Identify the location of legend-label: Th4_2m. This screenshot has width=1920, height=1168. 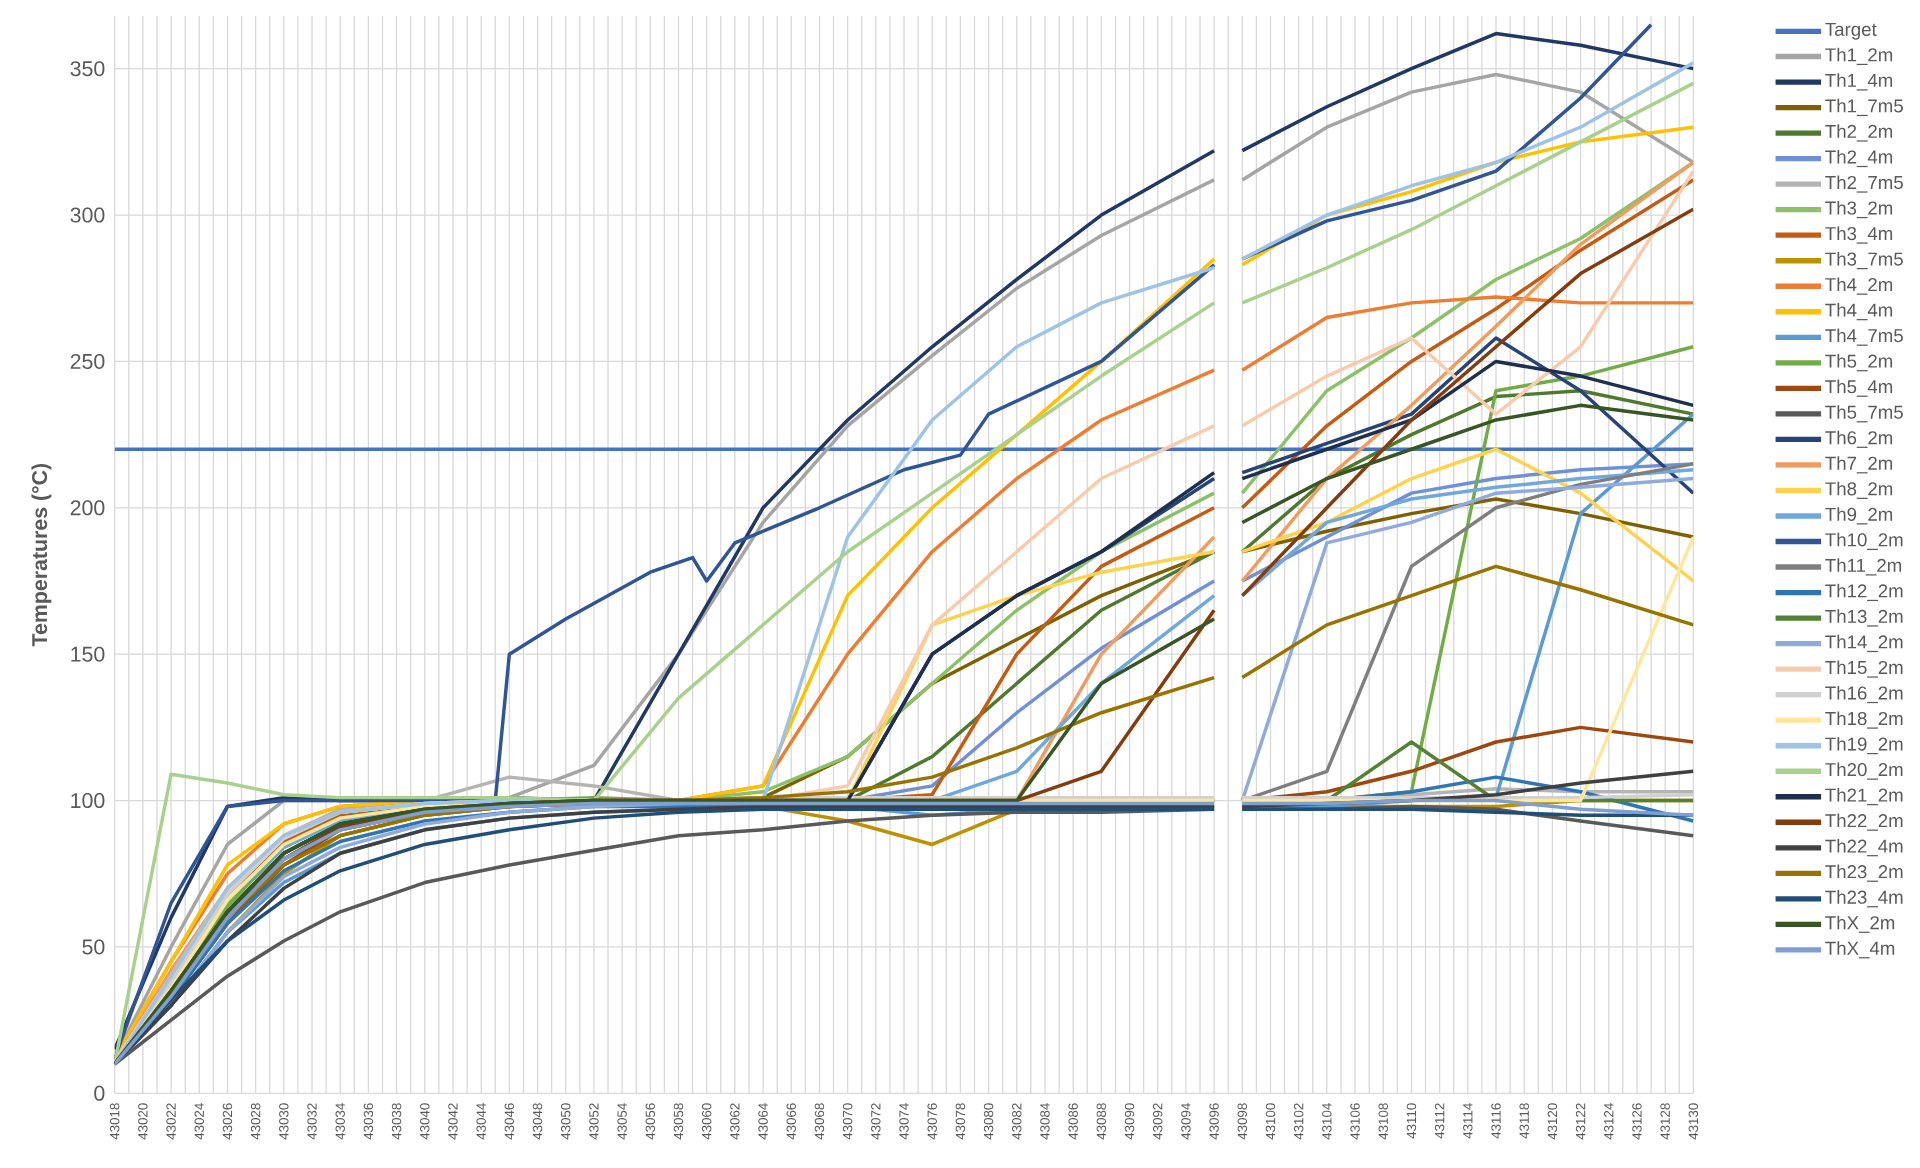
(1859, 286).